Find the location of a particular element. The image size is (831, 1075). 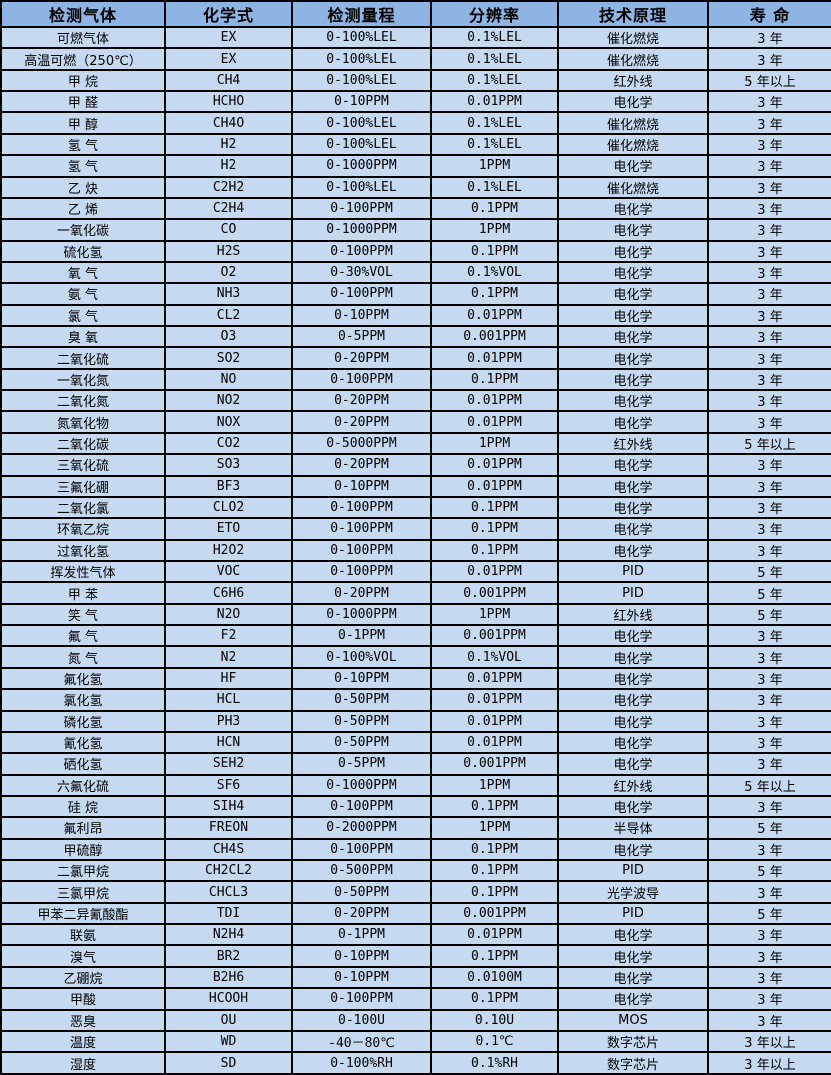

table-cell: VOC is located at coordinates (228, 571).